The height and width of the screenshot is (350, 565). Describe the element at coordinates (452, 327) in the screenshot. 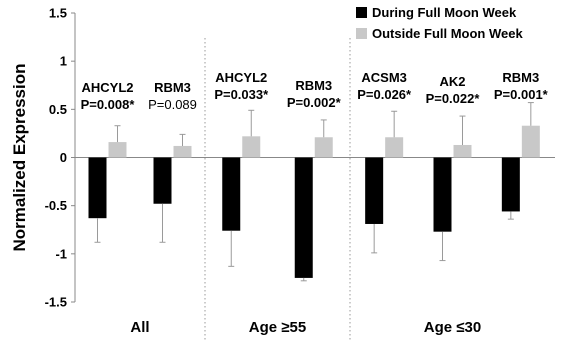

I see `group-label: Age ≤30` at that location.